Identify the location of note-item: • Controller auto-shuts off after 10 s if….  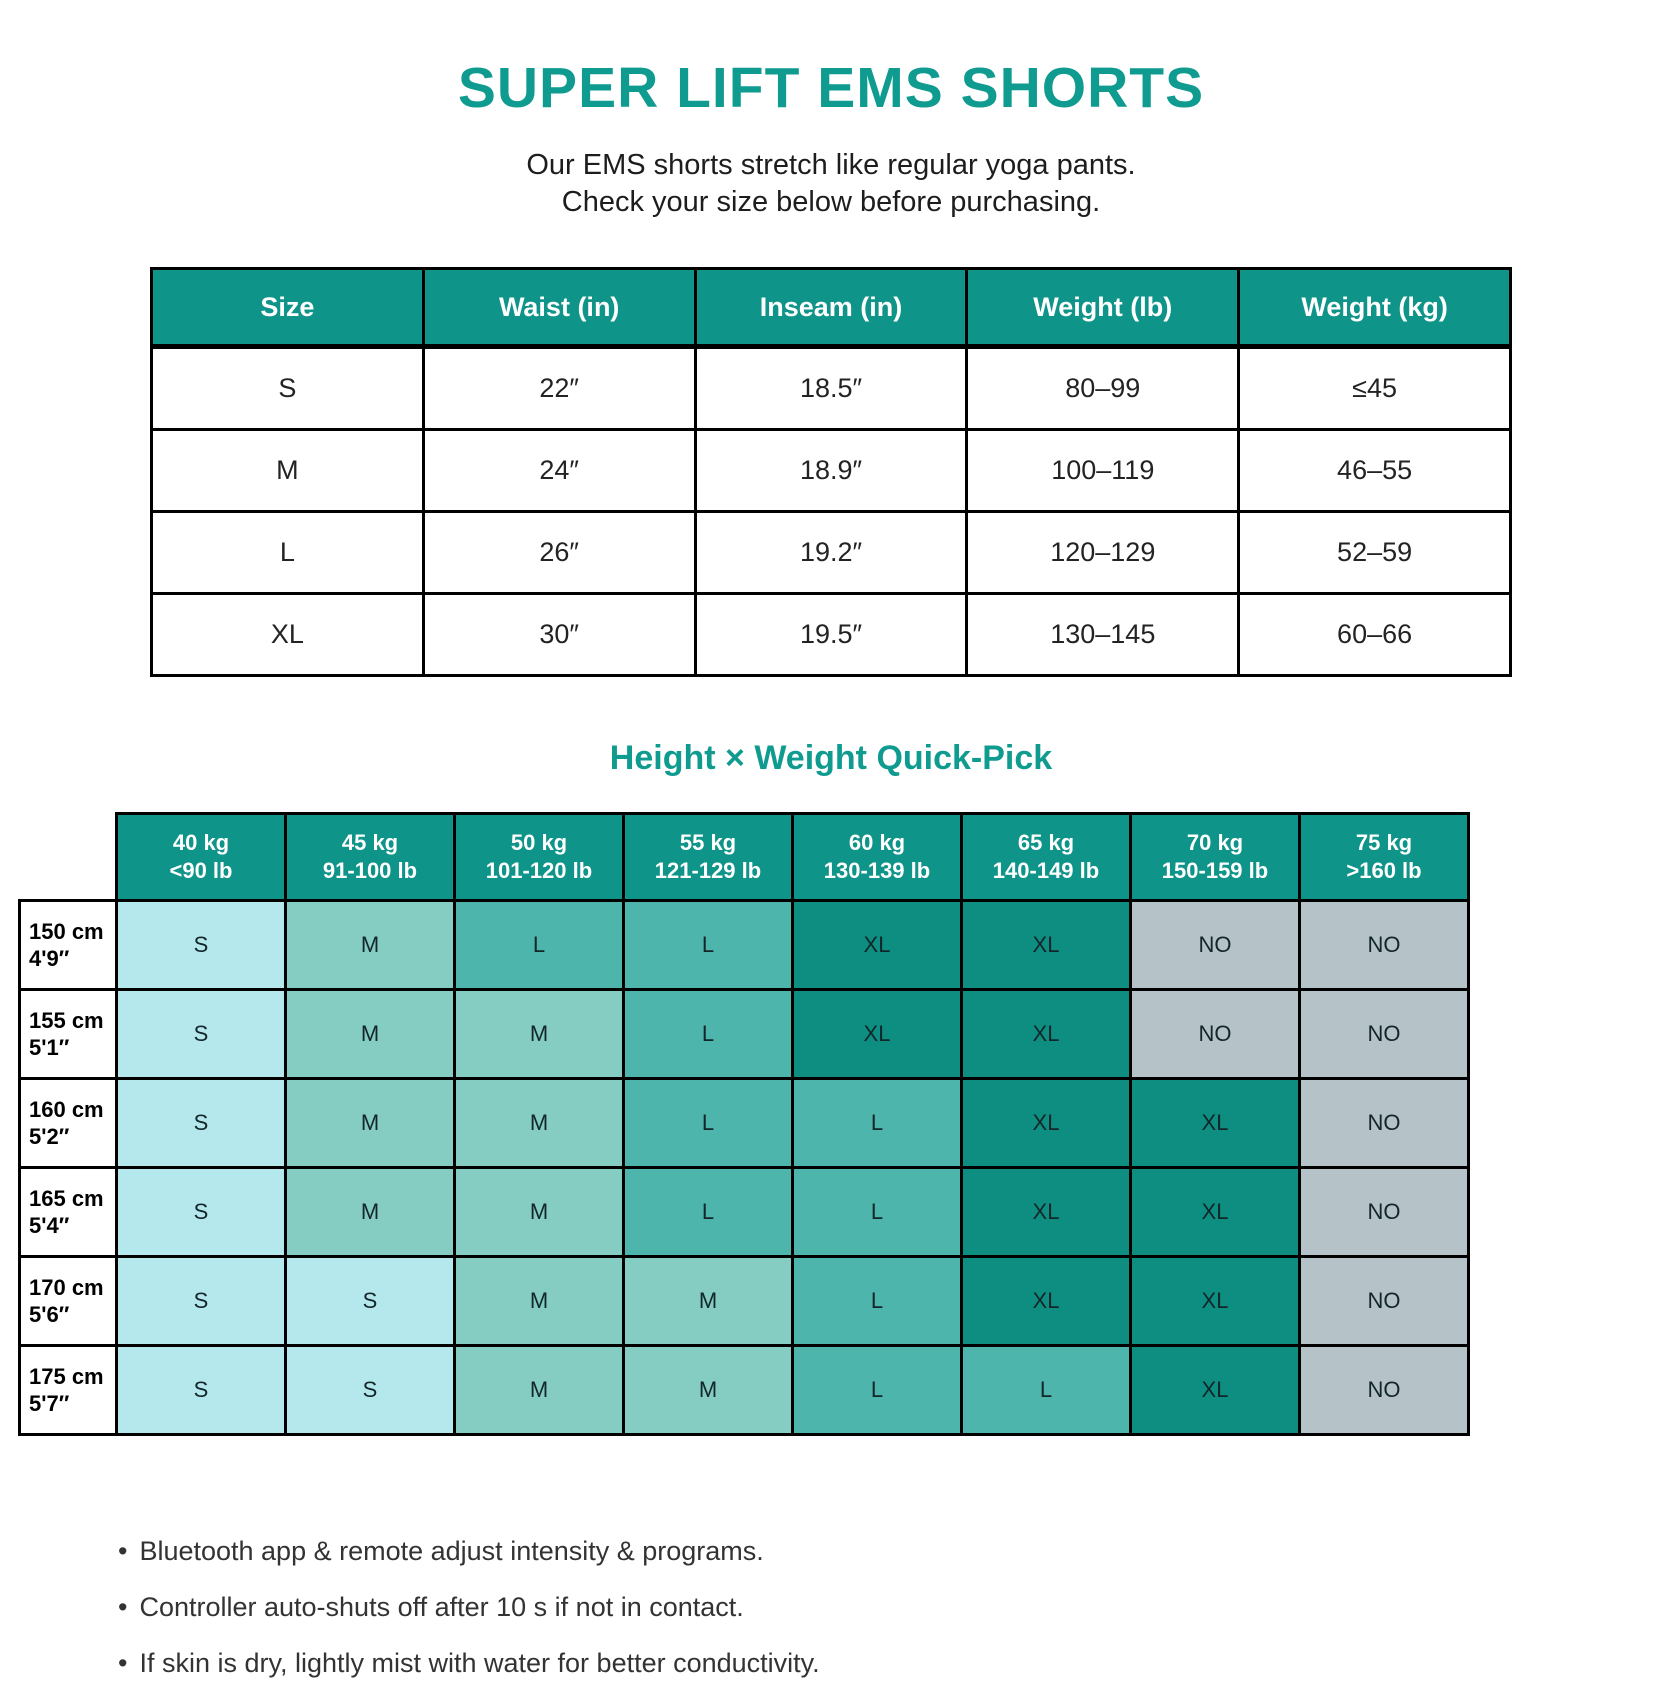
(890, 1607).